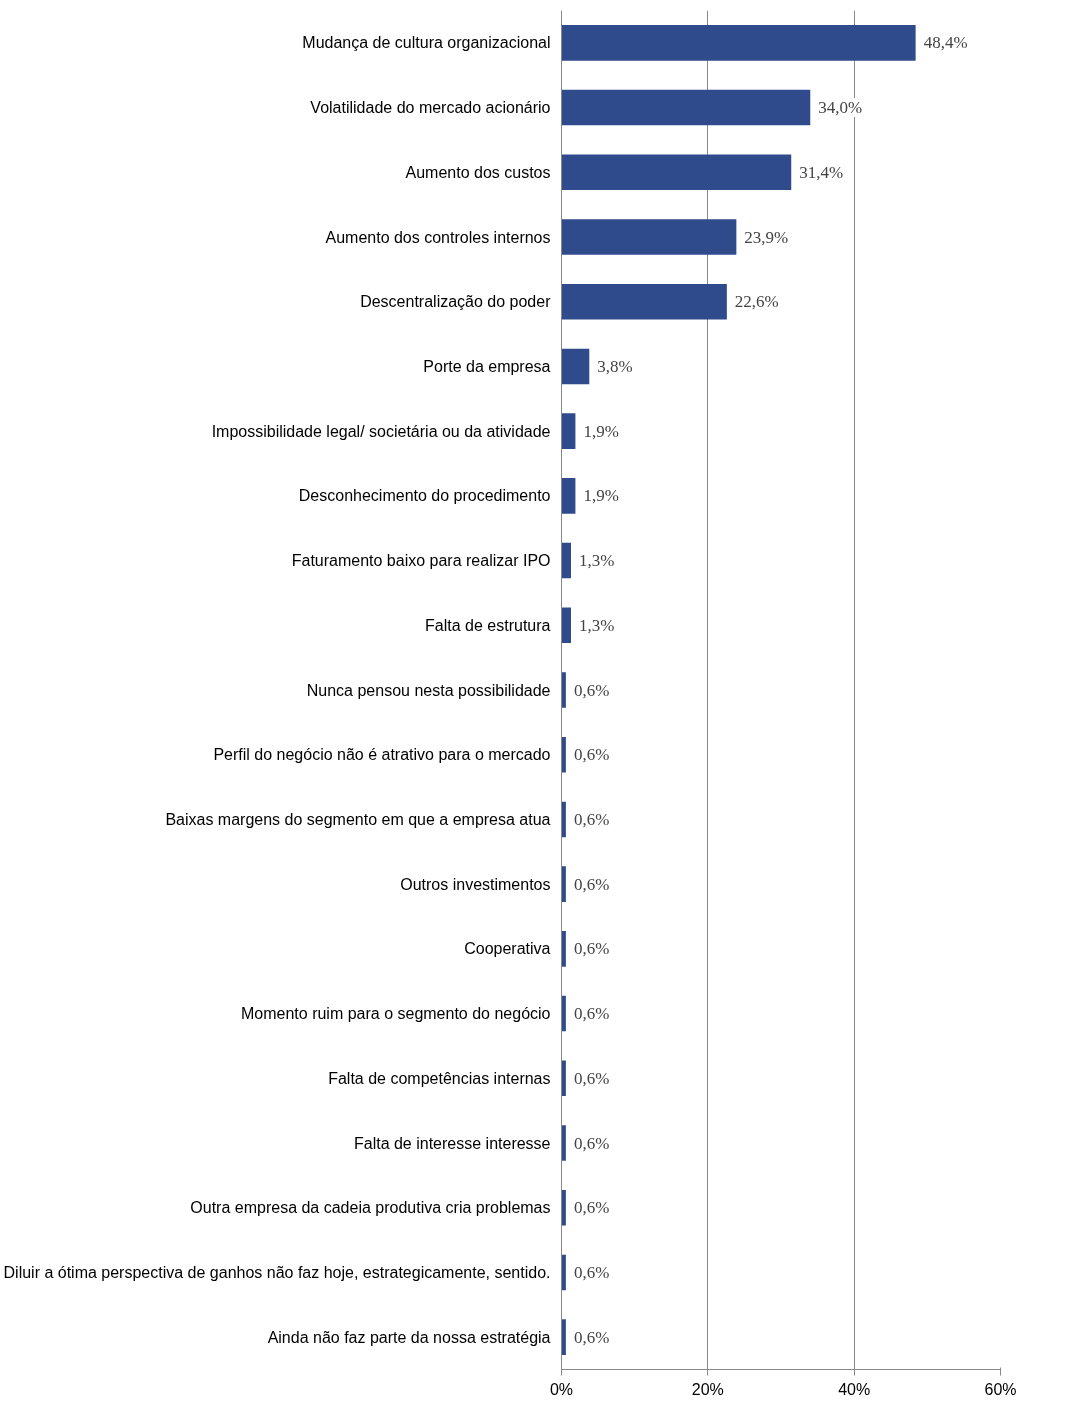  I want to click on data-label: 31,4%, so click(821, 172).